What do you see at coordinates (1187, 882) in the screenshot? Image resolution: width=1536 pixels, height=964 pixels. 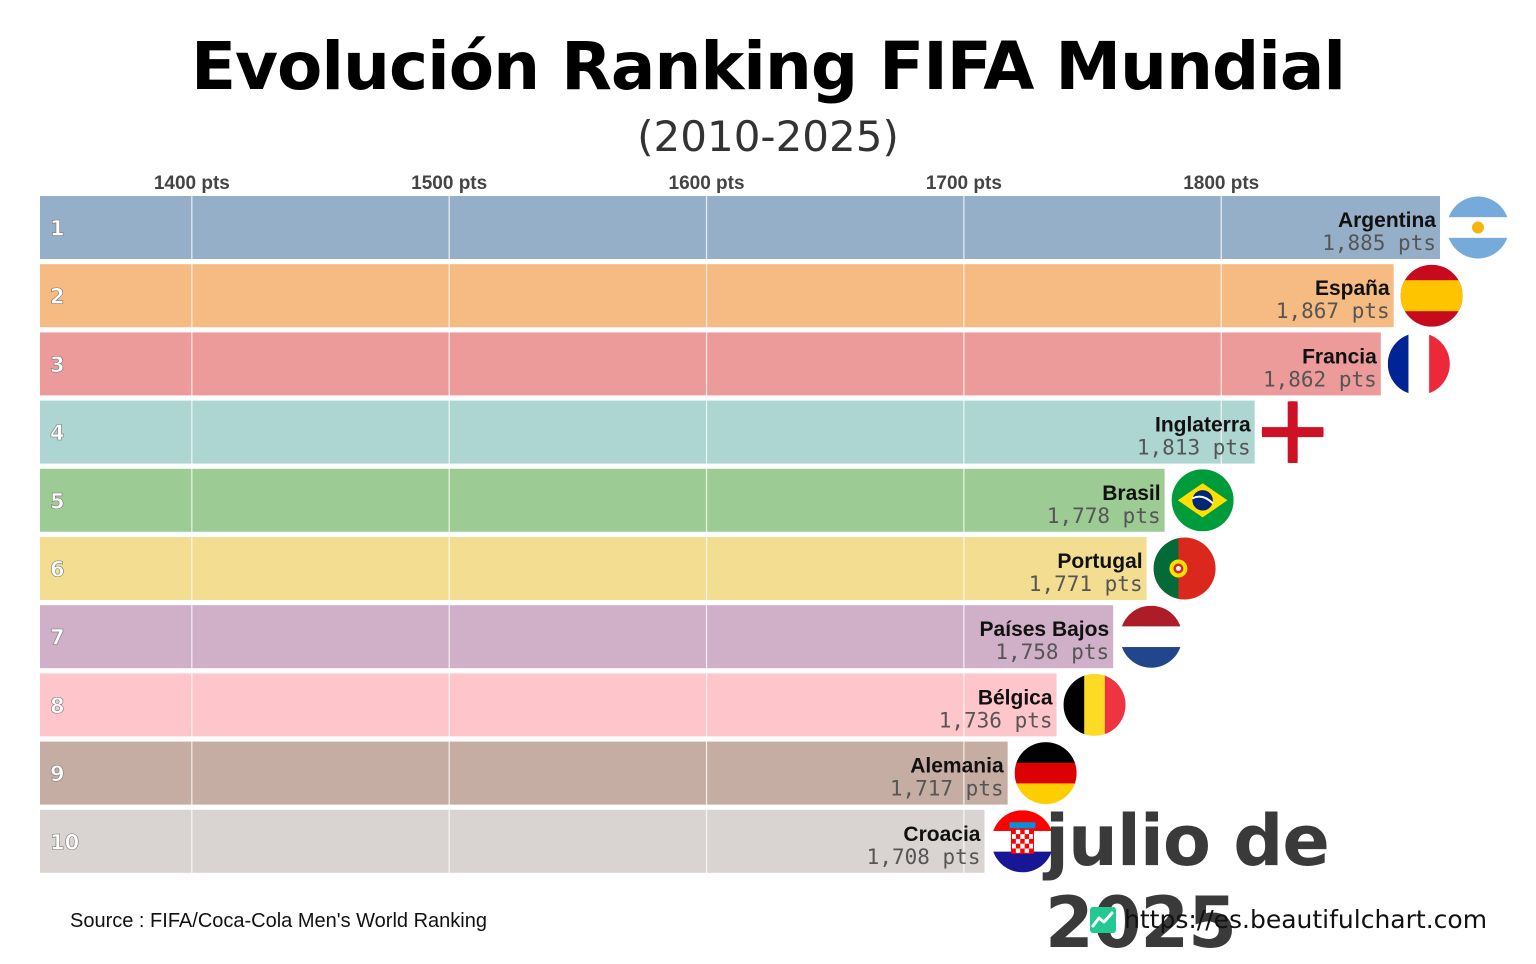 I see `date-label: julio de 2025` at bounding box center [1187, 882].